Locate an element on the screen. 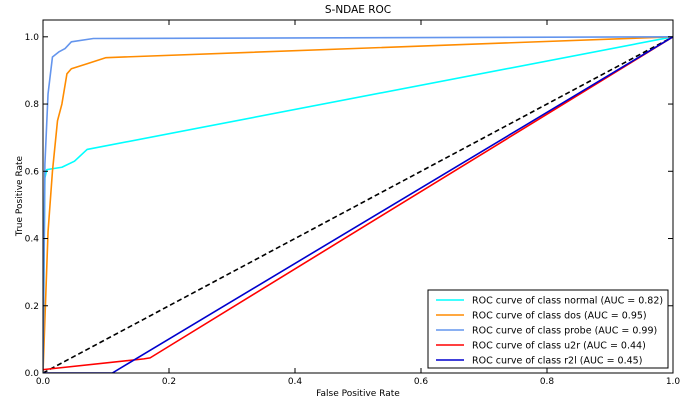  x-tick-label: 0.6 is located at coordinates (421, 382).